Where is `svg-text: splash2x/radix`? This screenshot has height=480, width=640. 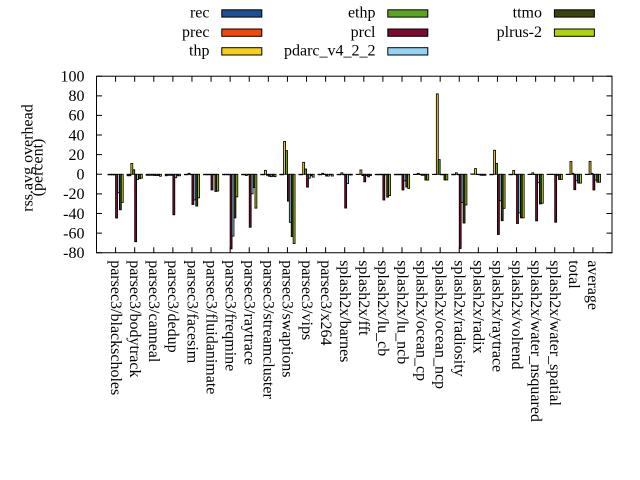
svg-text: splash2x/radix is located at coordinates (478, 306).